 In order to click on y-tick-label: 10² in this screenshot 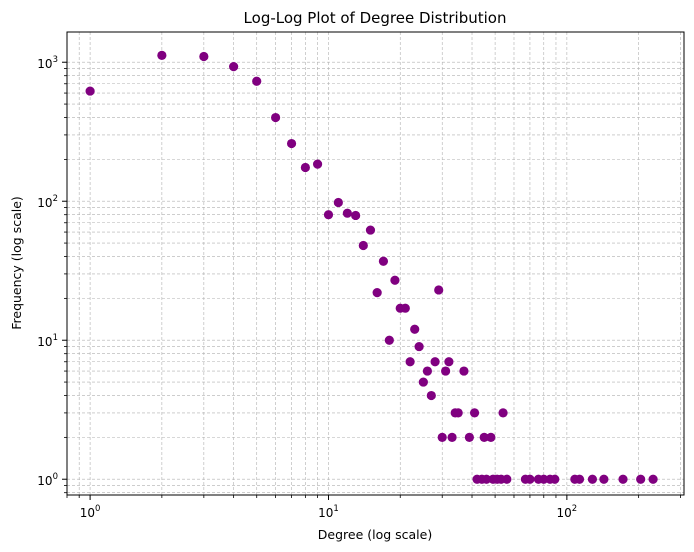, I will do `click(47, 202)`.